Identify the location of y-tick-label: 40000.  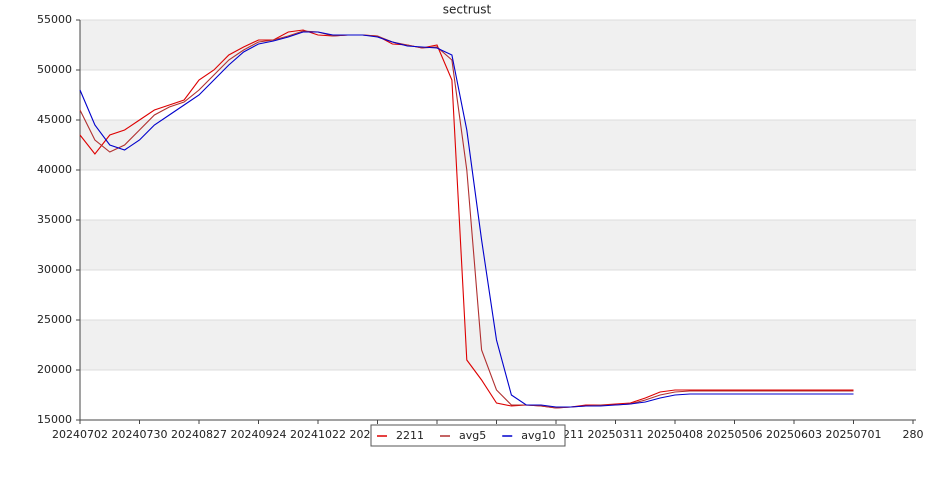
(54, 169).